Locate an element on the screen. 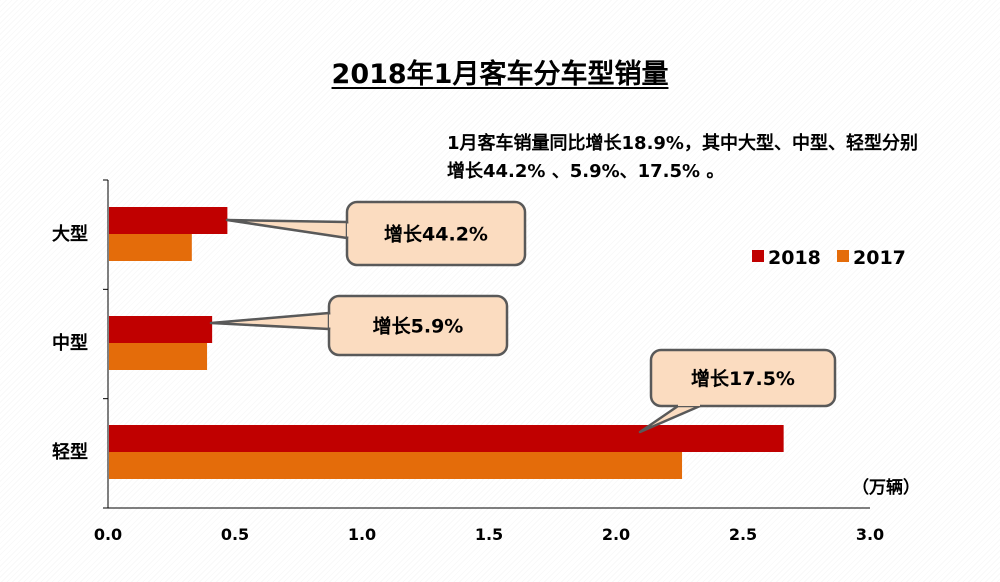  callout-box is located at coordinates (743, 378).